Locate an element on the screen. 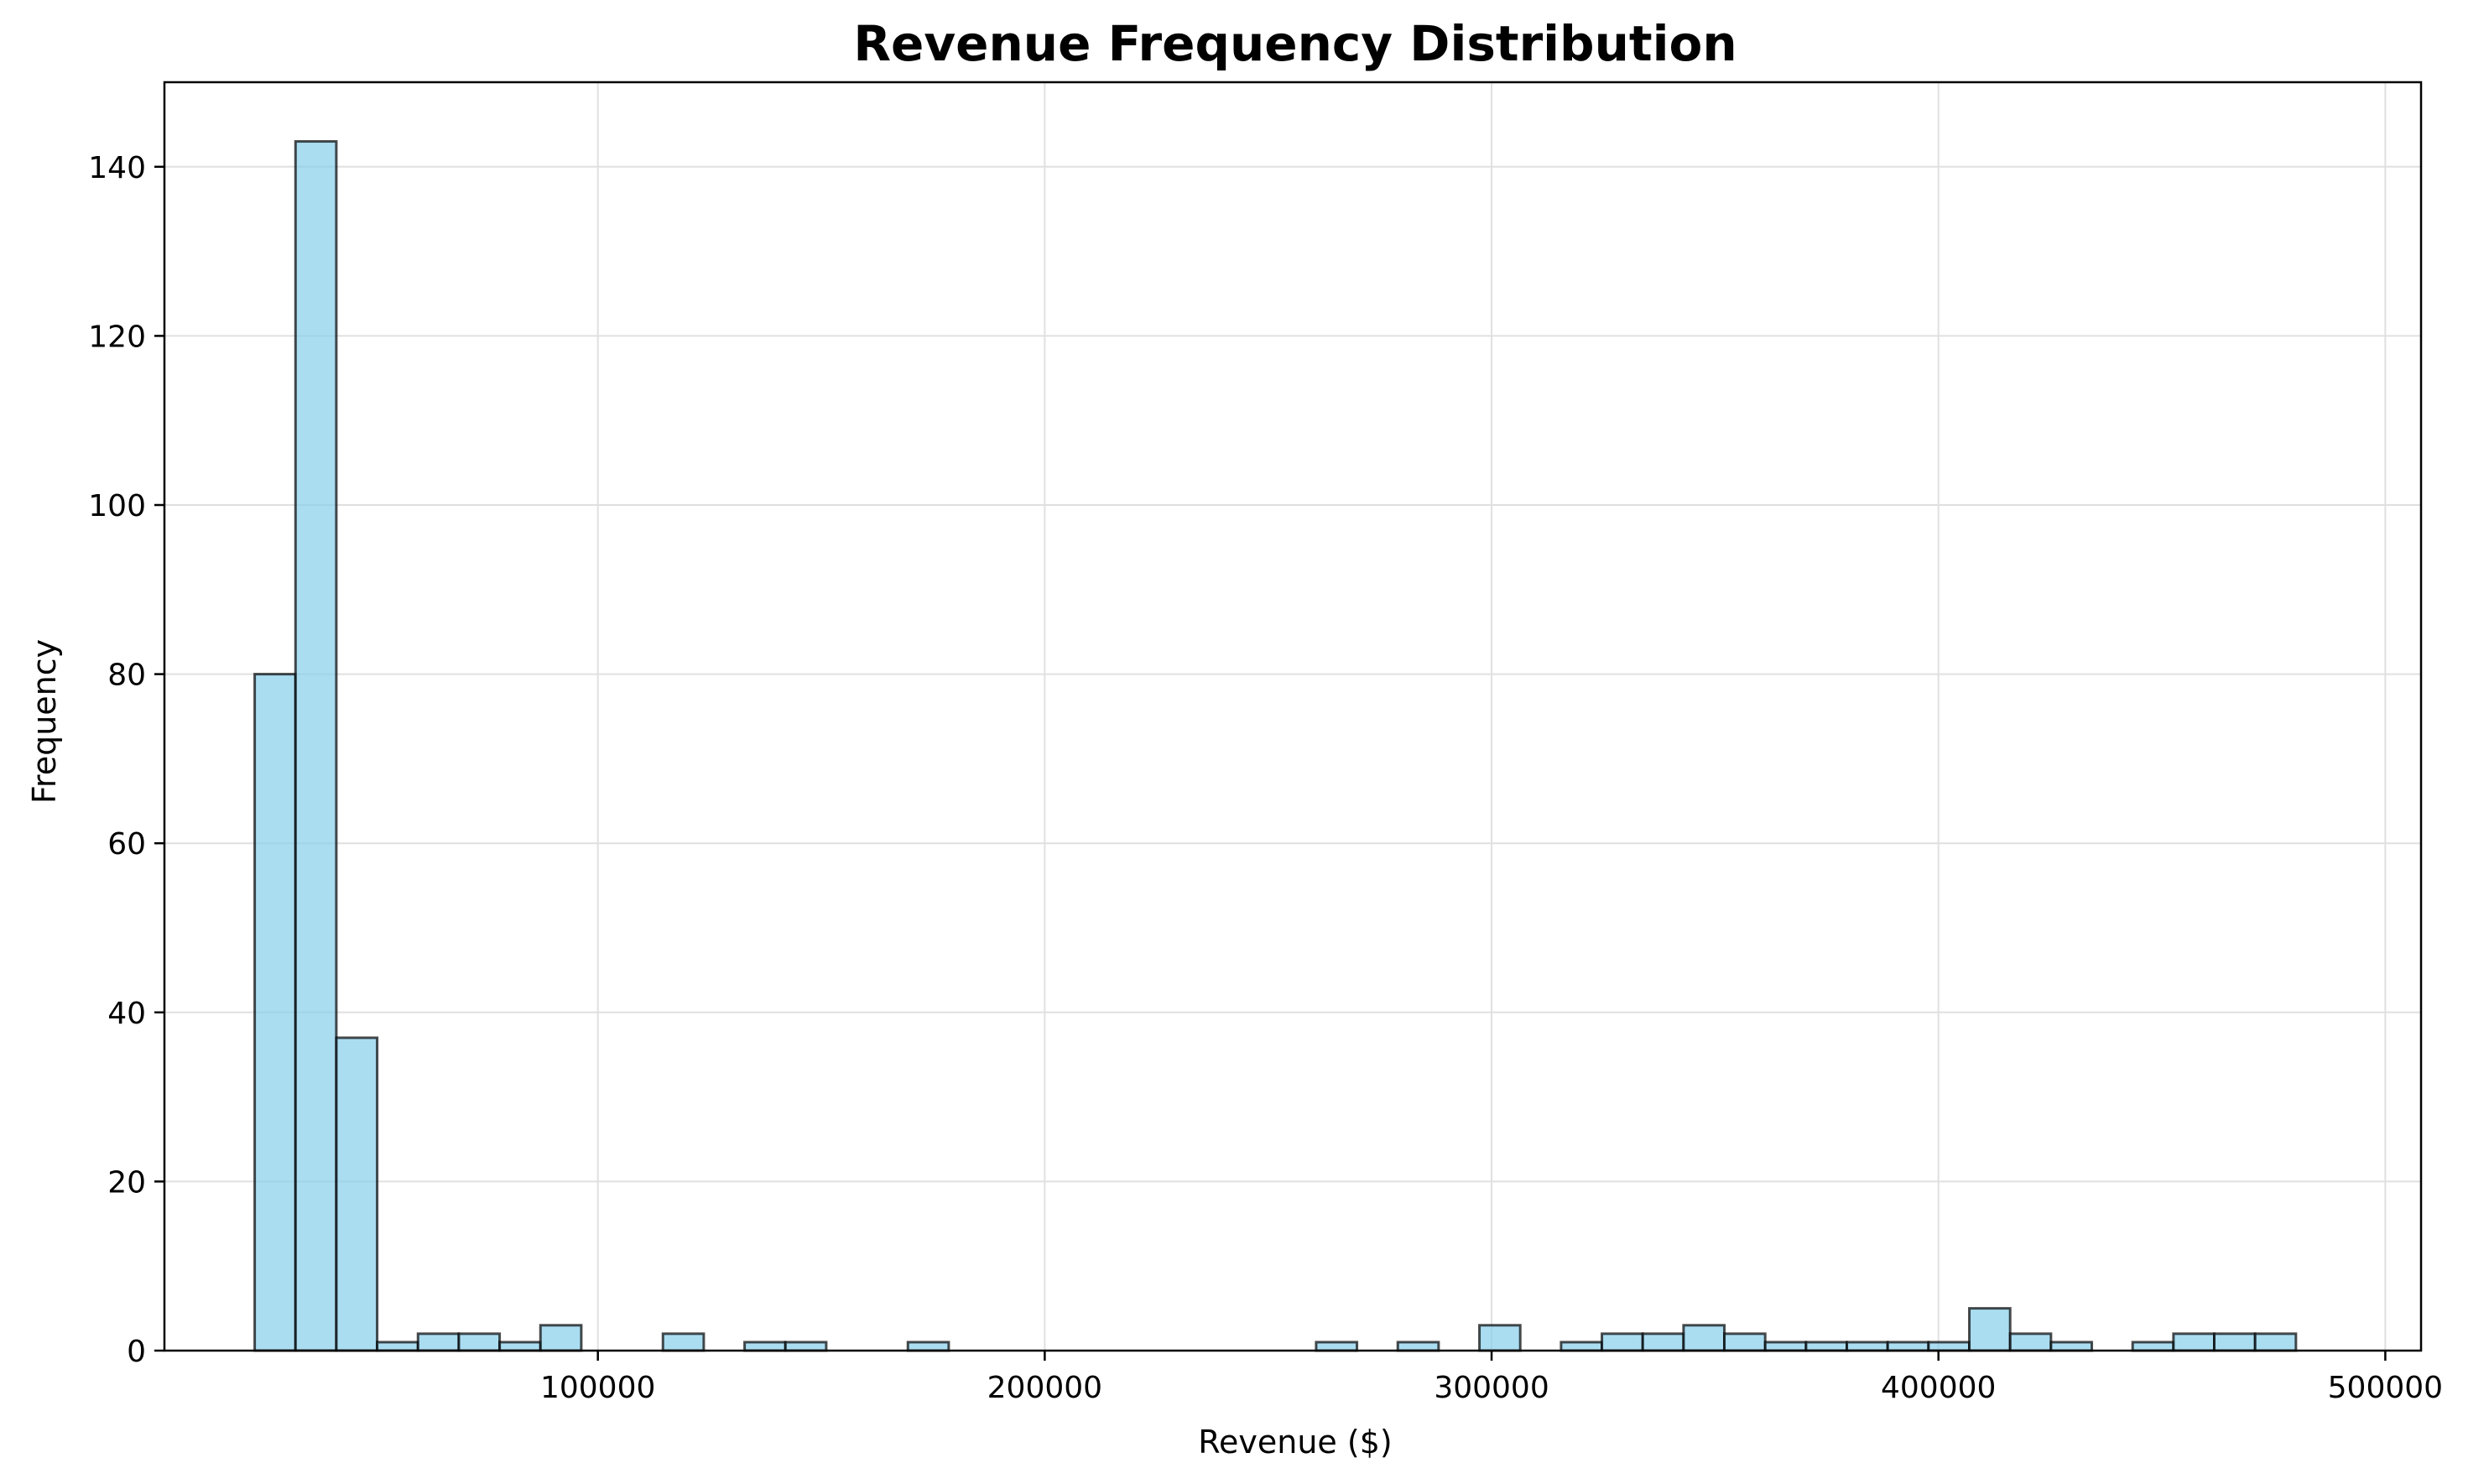 The width and height of the screenshot is (2489, 1484). y-tick-label: 120 is located at coordinates (117, 337).